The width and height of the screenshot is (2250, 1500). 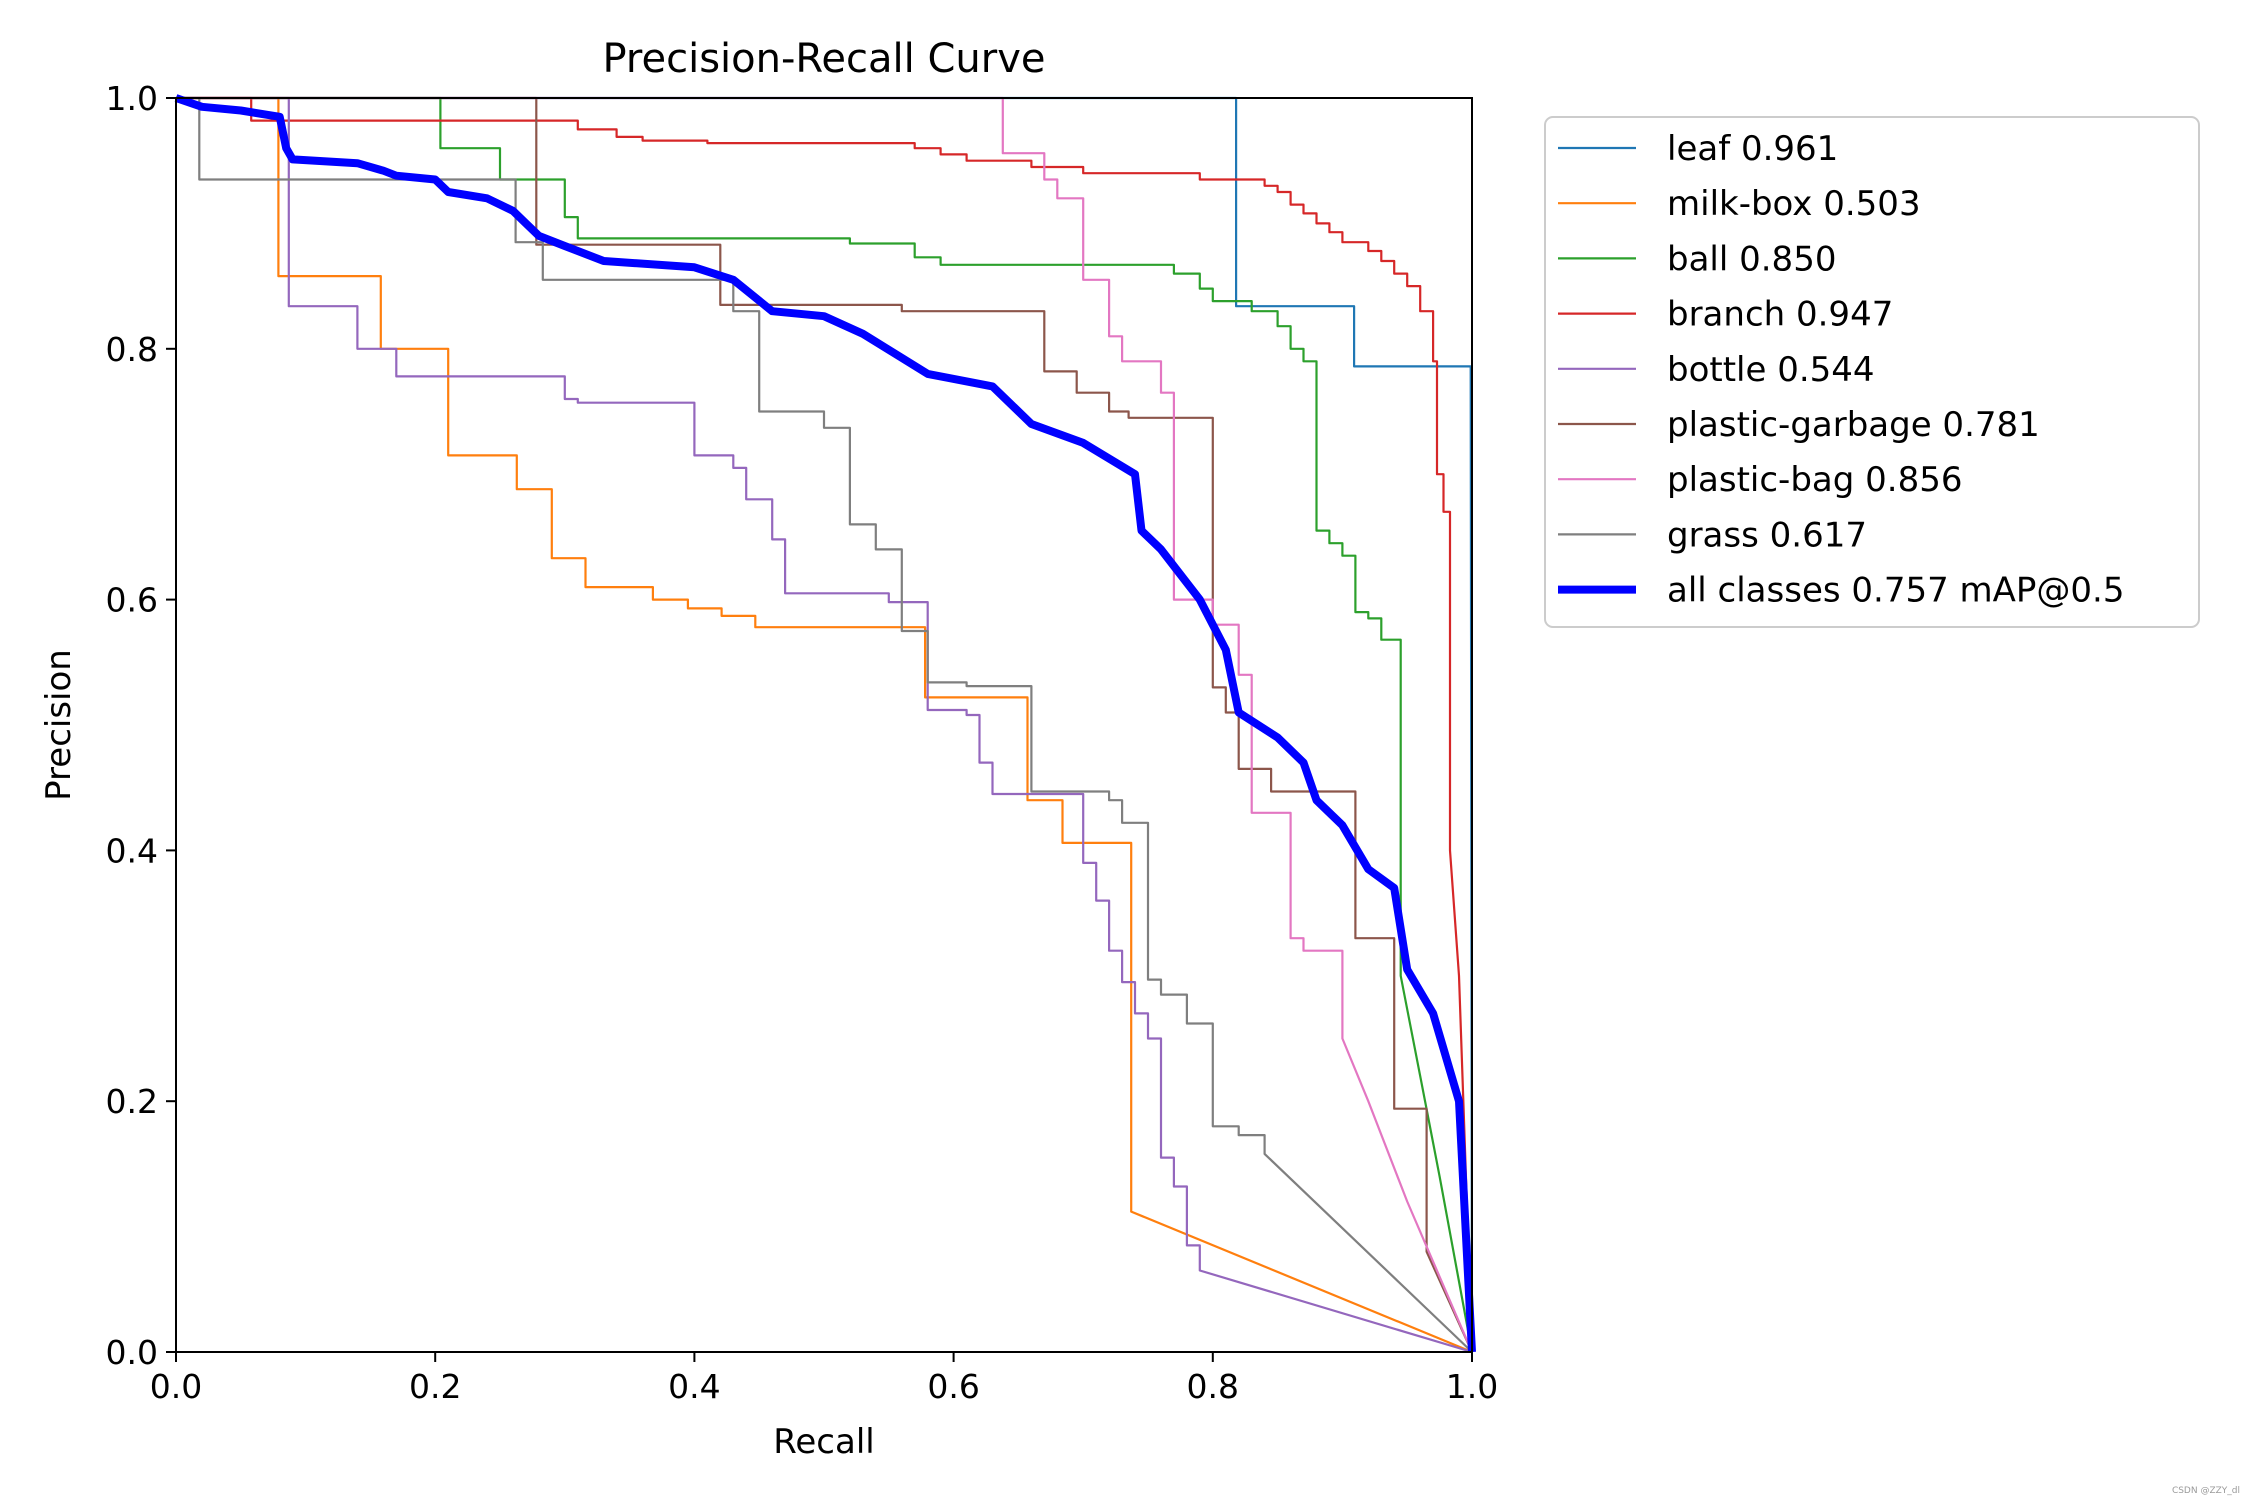 I want to click on legend-label-bottle: bottle 0.544, so click(x=1771, y=370).